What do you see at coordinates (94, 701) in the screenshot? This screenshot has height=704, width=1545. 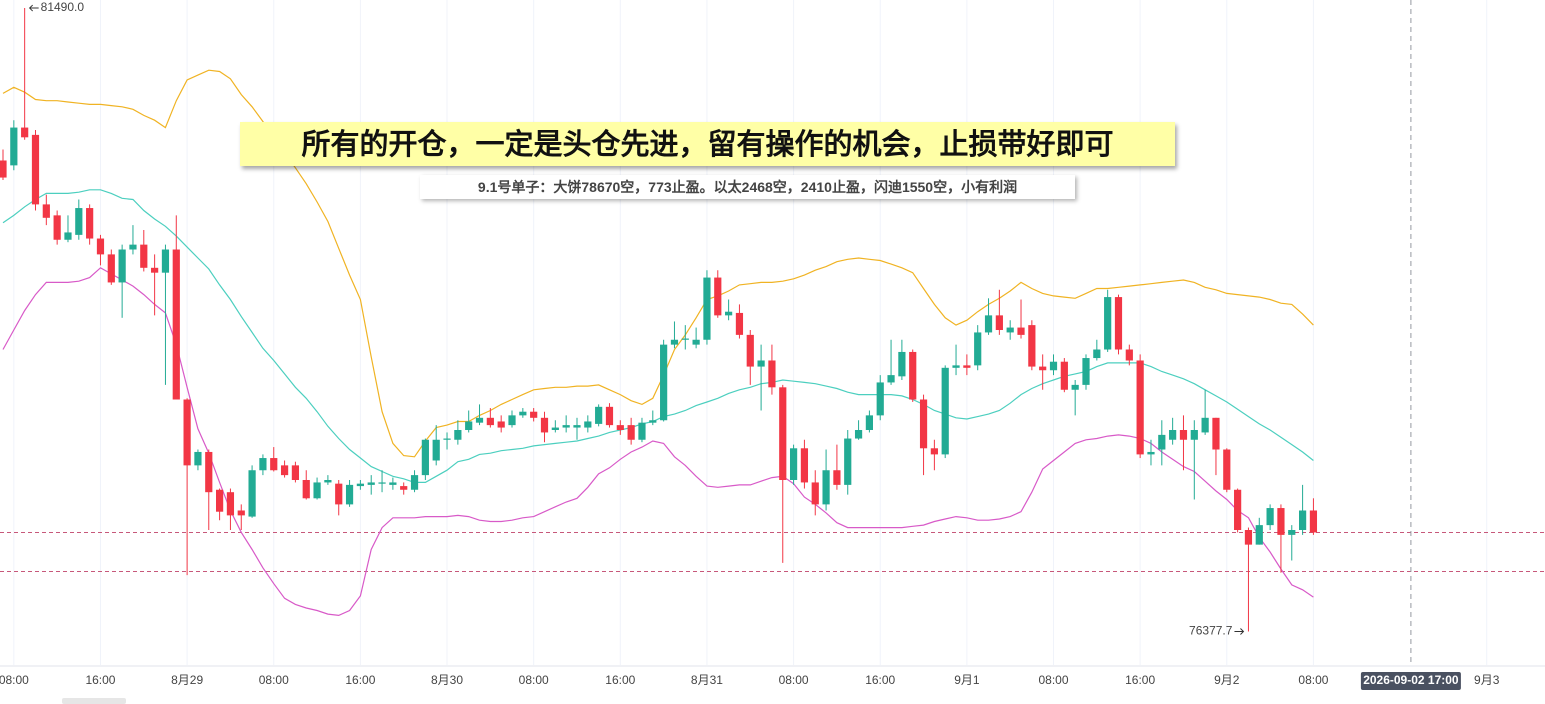 I see `scrollbar` at bounding box center [94, 701].